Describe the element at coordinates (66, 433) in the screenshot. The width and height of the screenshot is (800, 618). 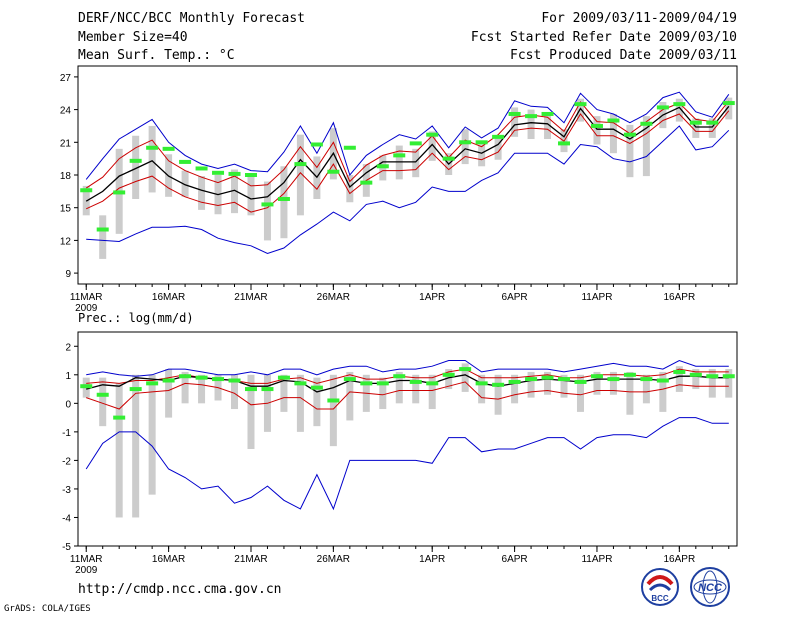
I see `y-tick-label: -1` at that location.